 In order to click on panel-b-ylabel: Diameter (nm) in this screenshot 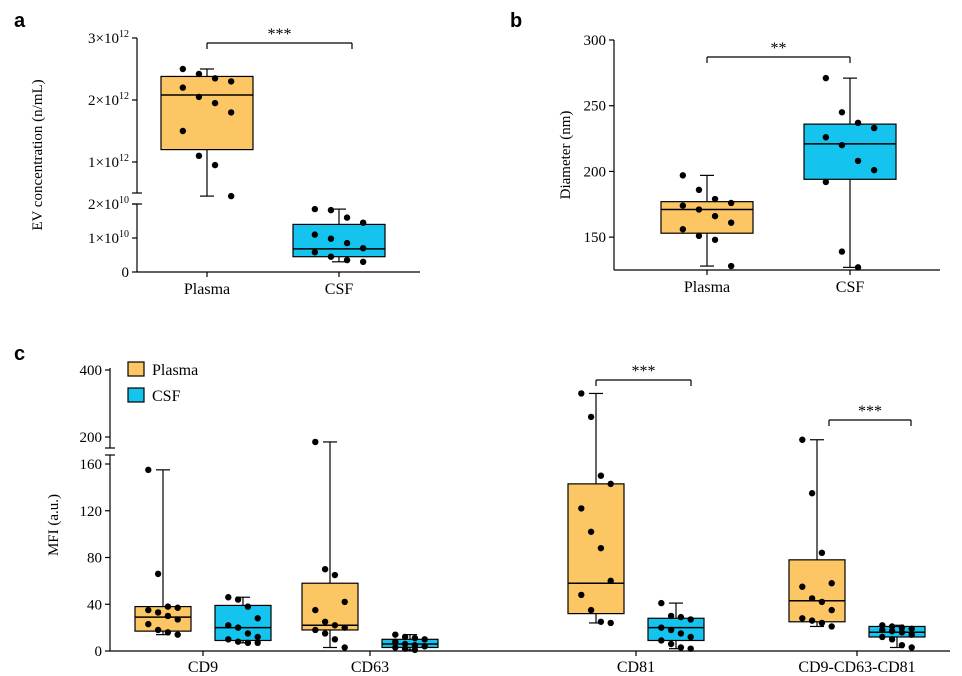, I will do `click(566, 155)`.